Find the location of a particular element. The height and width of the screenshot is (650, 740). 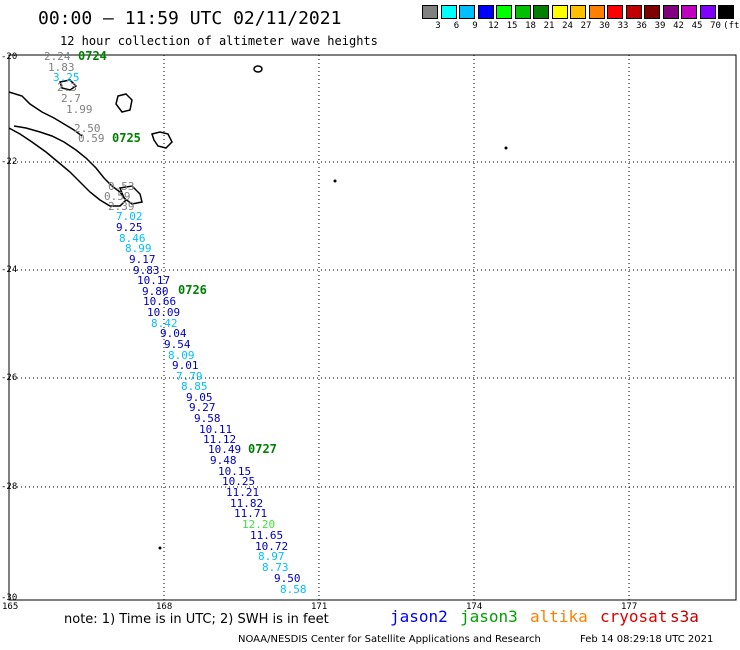

wave-height-point: 0.53 is located at coordinates (121, 186).